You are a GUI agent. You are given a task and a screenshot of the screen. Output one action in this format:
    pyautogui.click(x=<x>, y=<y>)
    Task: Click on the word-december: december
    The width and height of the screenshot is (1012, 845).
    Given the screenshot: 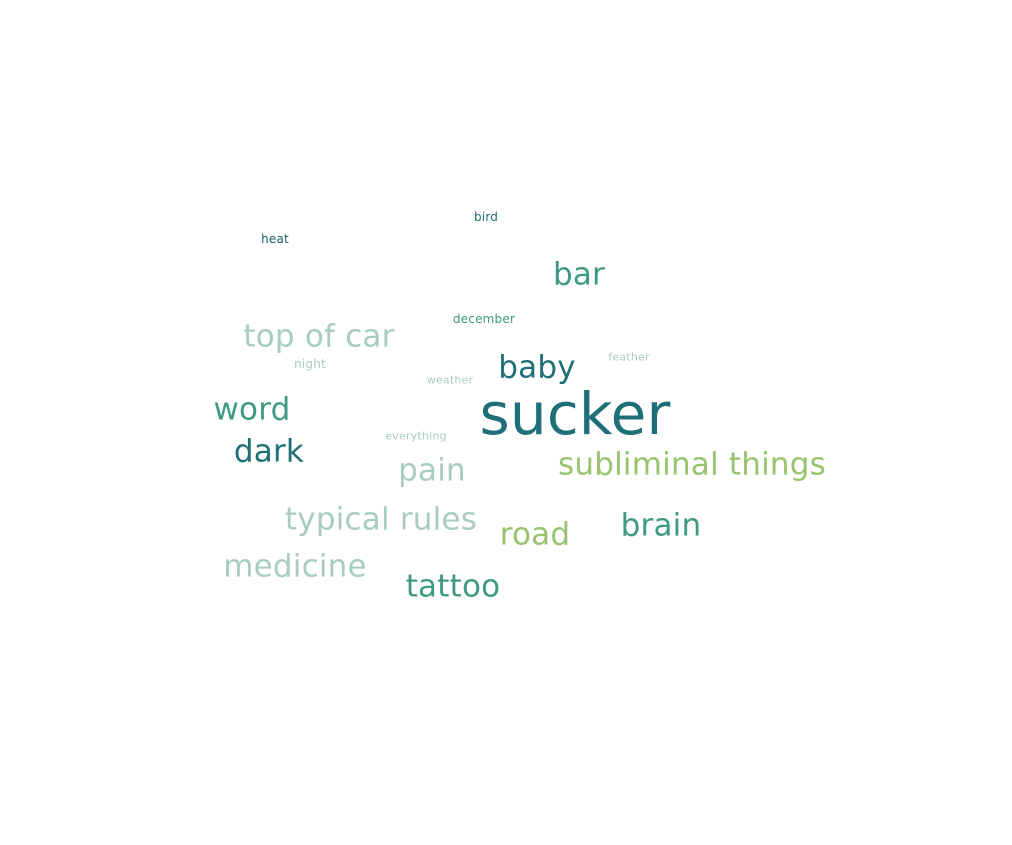 What is the action you would take?
    pyautogui.click(x=484, y=319)
    